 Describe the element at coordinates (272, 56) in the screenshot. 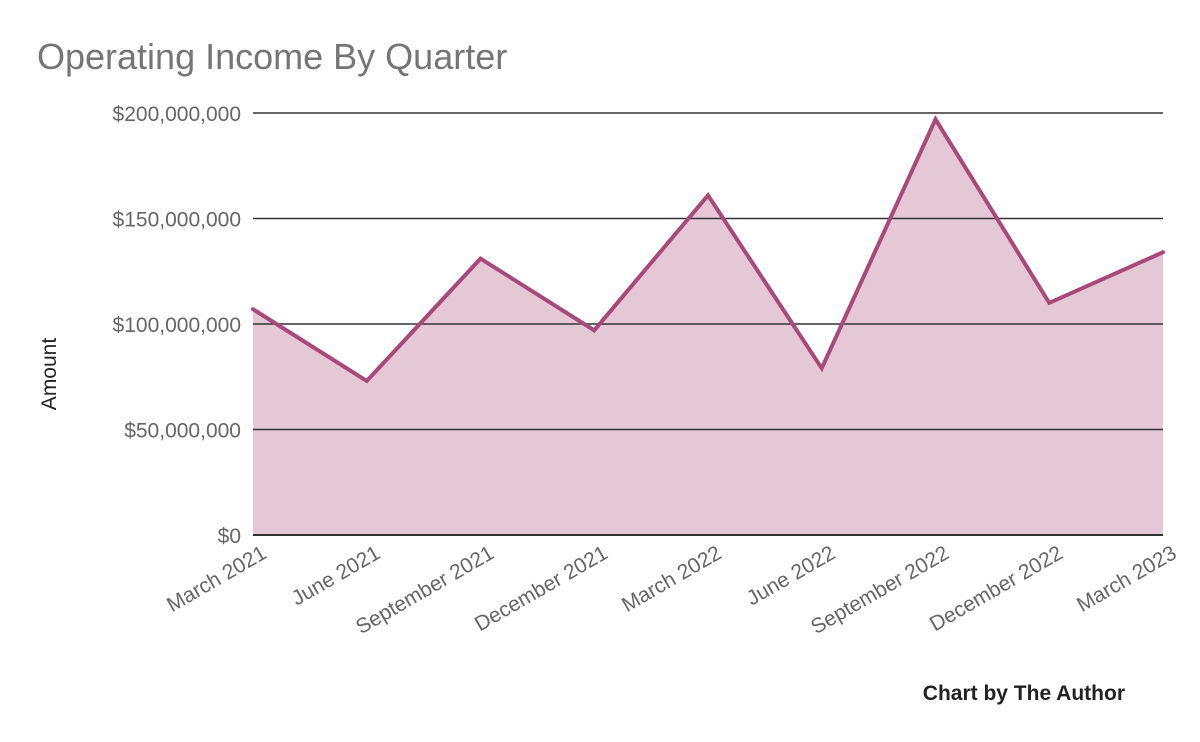

I see `chart-title: Operating Income By Quarter` at that location.